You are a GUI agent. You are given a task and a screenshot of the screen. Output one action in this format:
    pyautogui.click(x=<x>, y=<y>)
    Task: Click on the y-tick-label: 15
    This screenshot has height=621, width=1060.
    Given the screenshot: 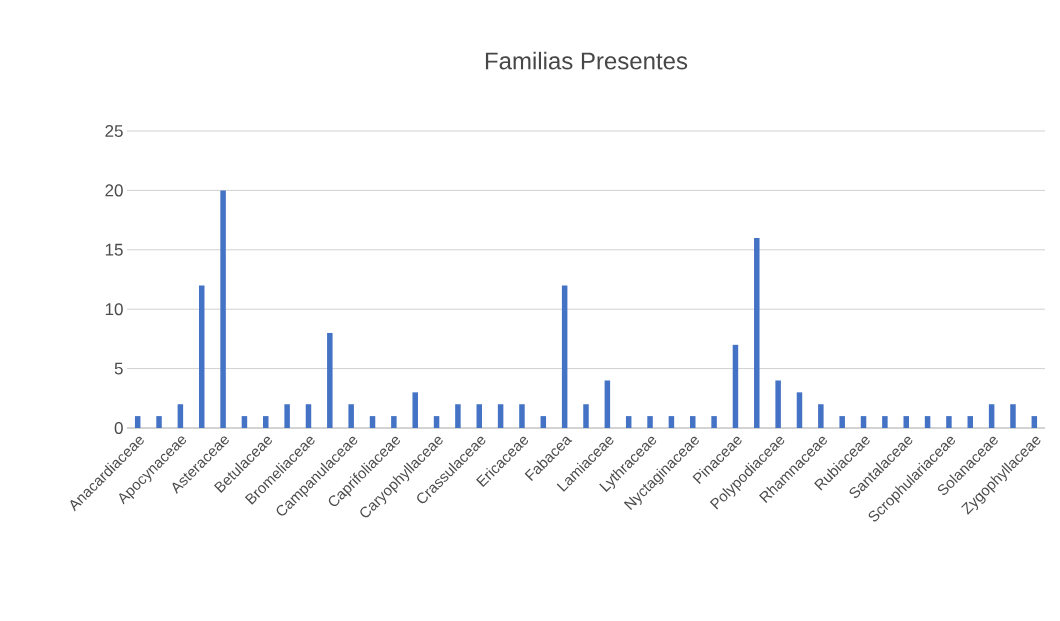 What is the action you would take?
    pyautogui.click(x=114, y=249)
    